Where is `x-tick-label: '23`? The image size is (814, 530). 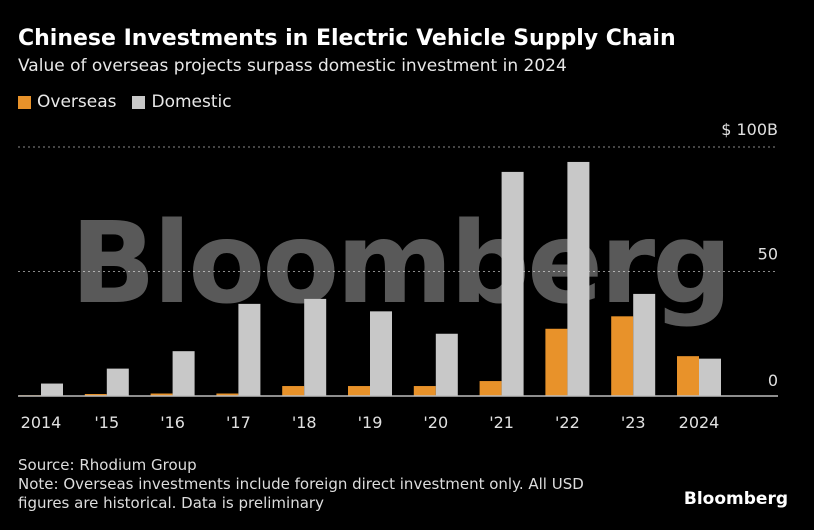 x-tick-label: '23 is located at coordinates (633, 422).